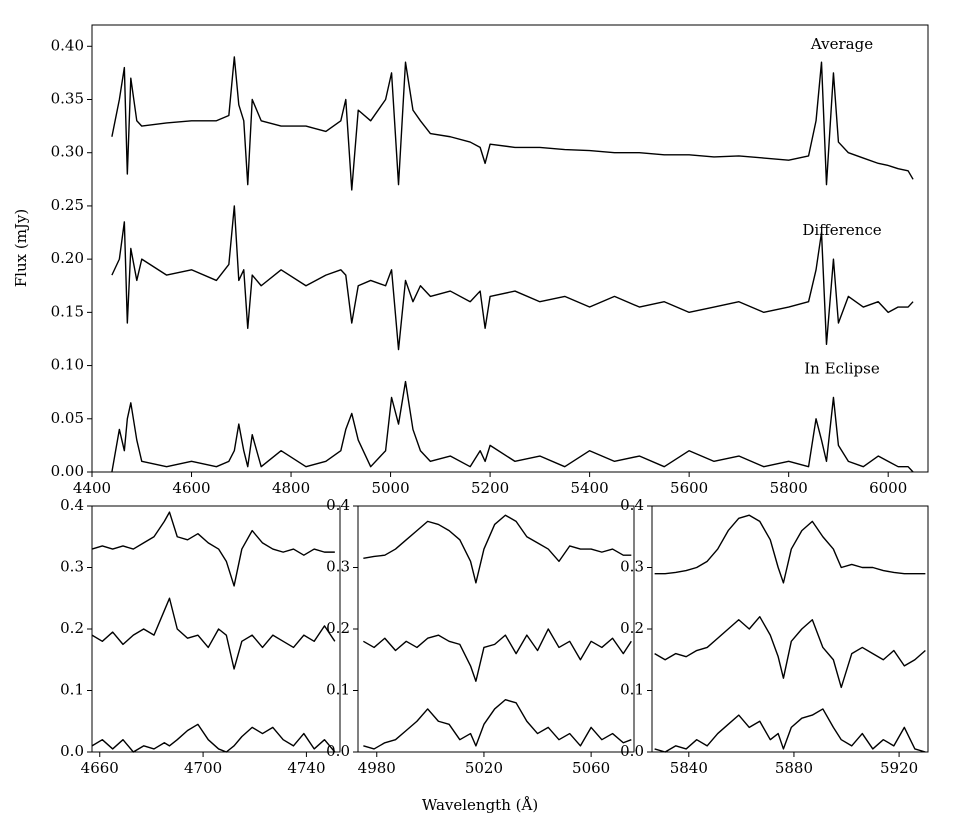  What do you see at coordinates (689, 488) in the screenshot?
I see `x-tick-label: 5600` at bounding box center [689, 488].